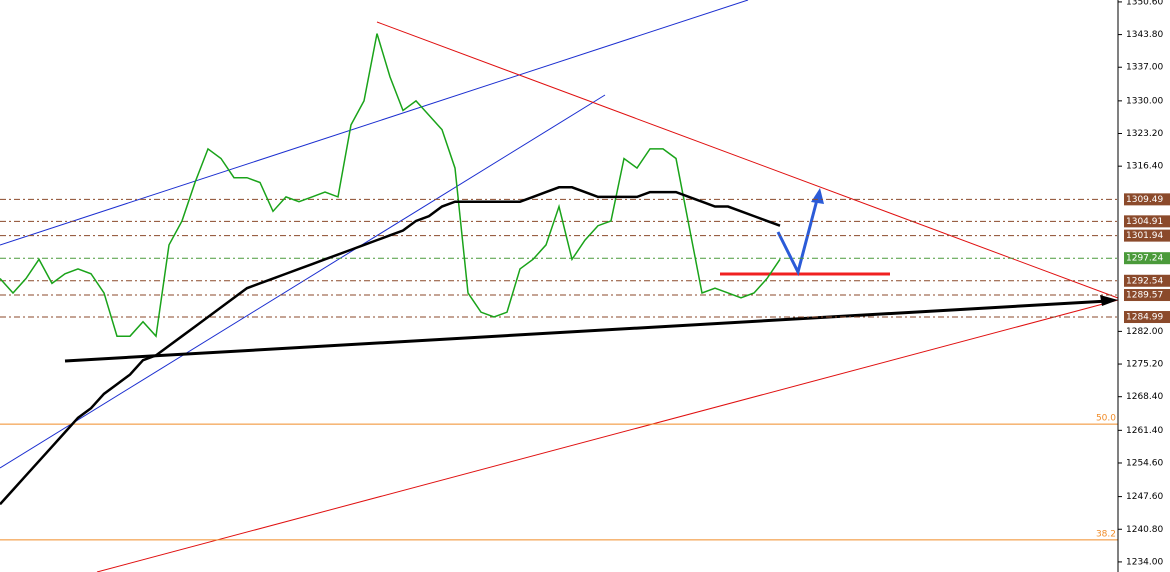 Image resolution: width=1170 pixels, height=572 pixels. What do you see at coordinates (1144, 200) in the screenshot?
I see `level-label: 1309.49` at bounding box center [1144, 200].